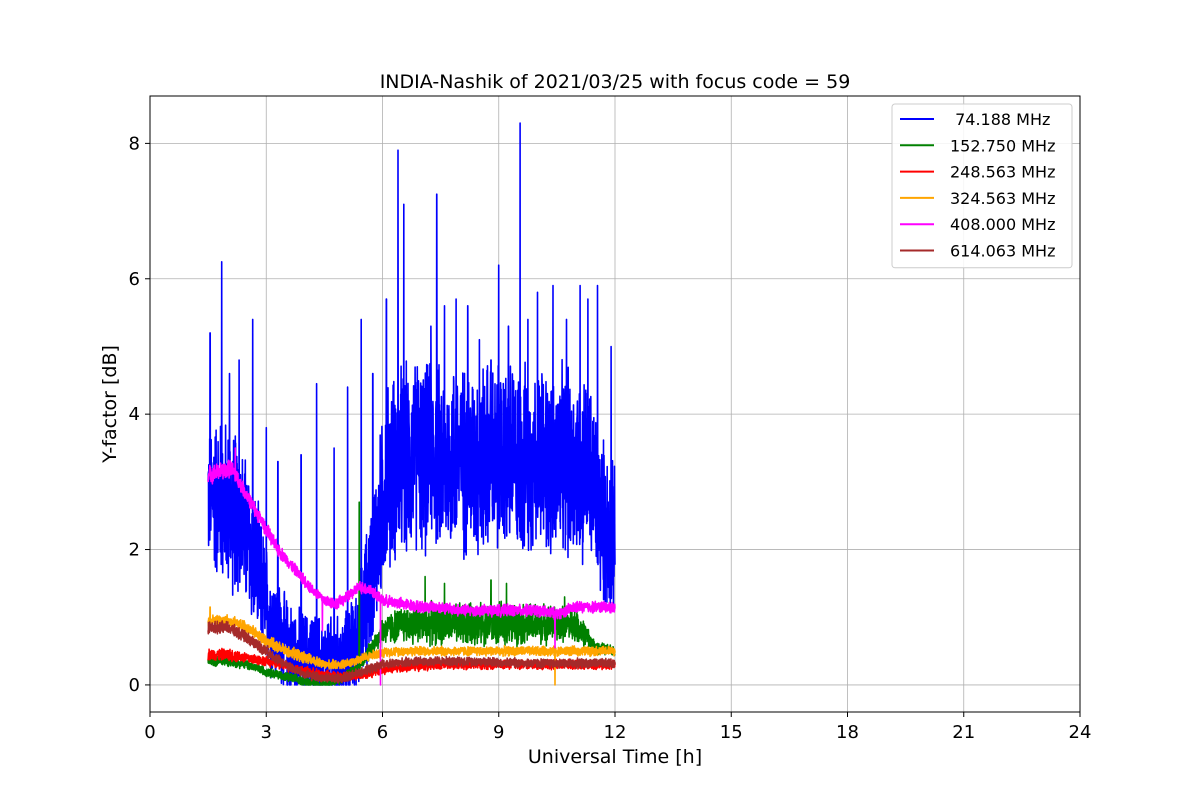  Describe the element at coordinates (1002, 251) in the screenshot. I see `legend-label: 614.063 MHz` at that location.